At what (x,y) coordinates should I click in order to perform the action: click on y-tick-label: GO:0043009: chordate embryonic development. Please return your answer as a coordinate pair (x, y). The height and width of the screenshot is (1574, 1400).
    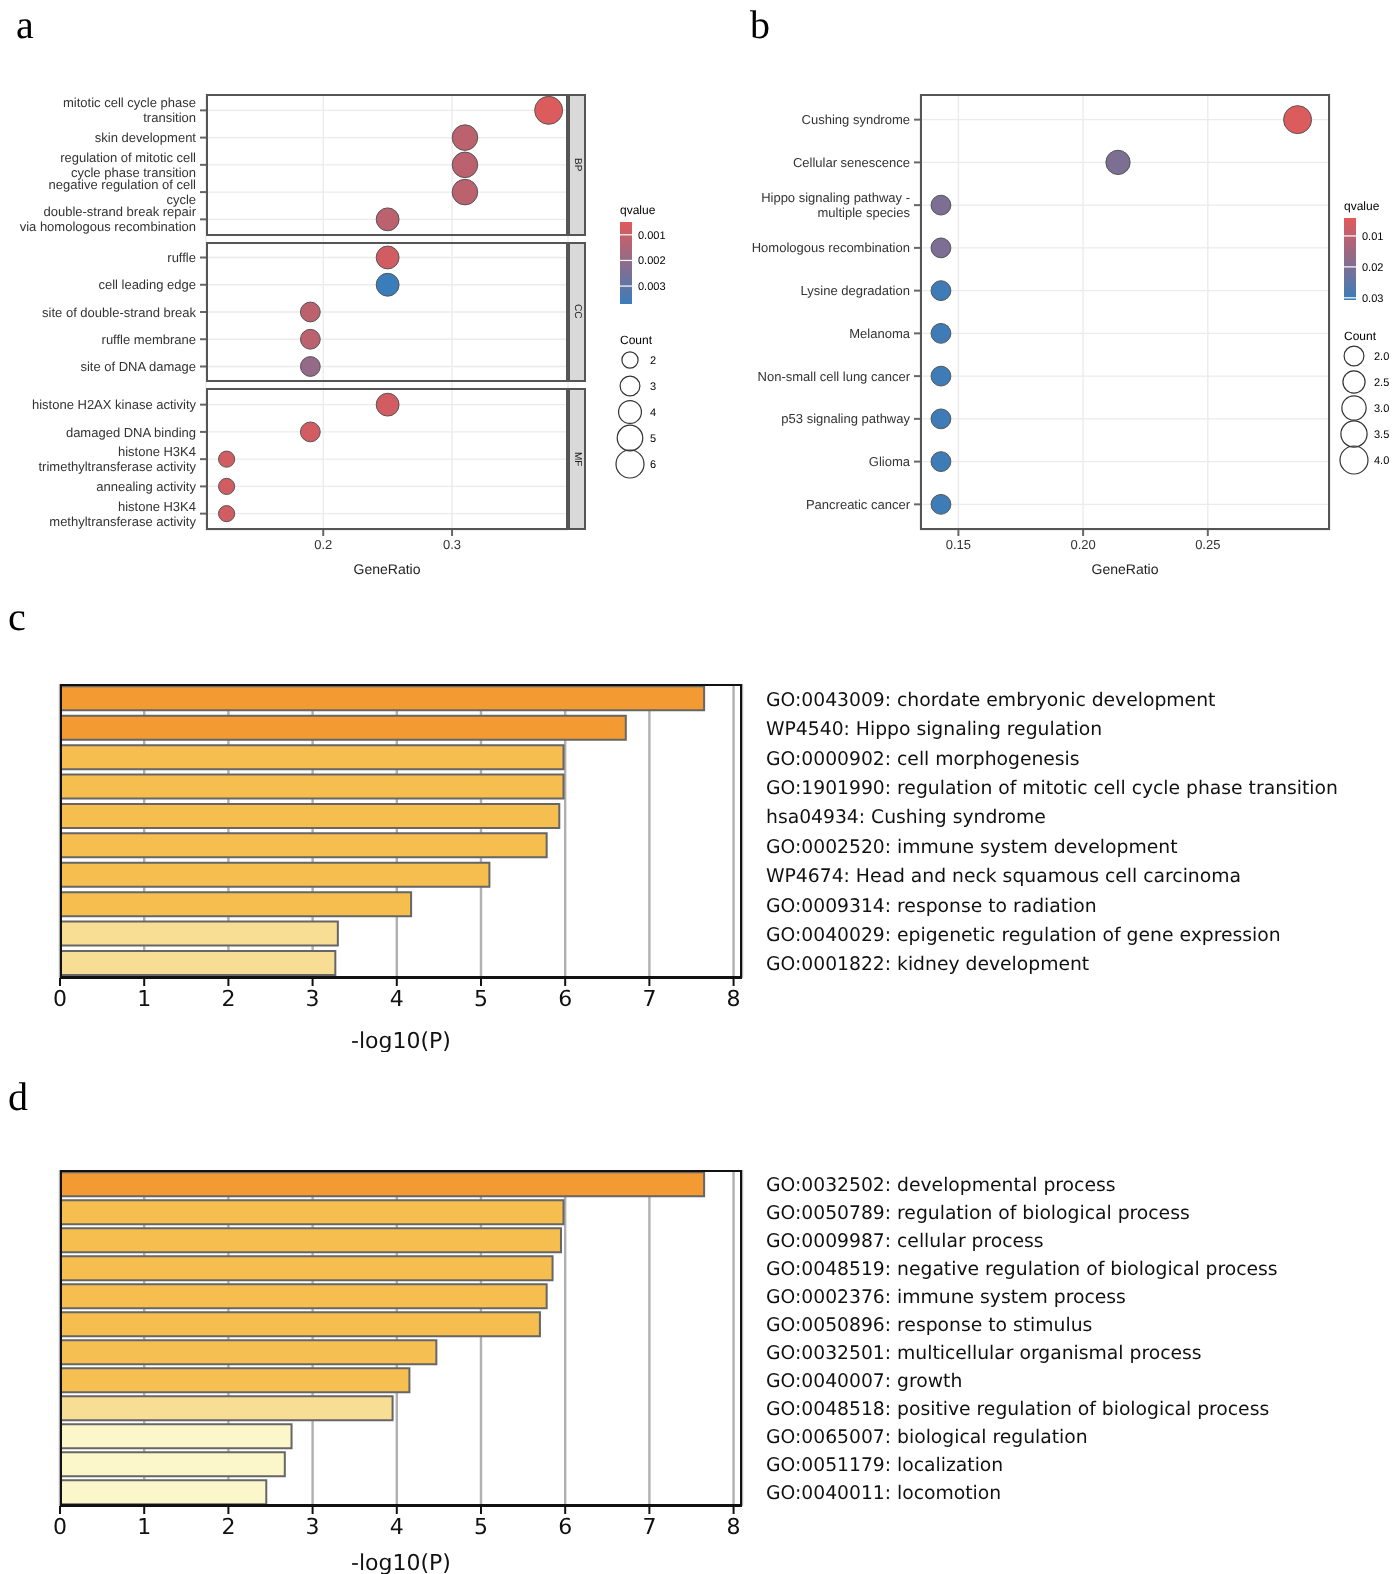
    Looking at the image, I should click on (991, 700).